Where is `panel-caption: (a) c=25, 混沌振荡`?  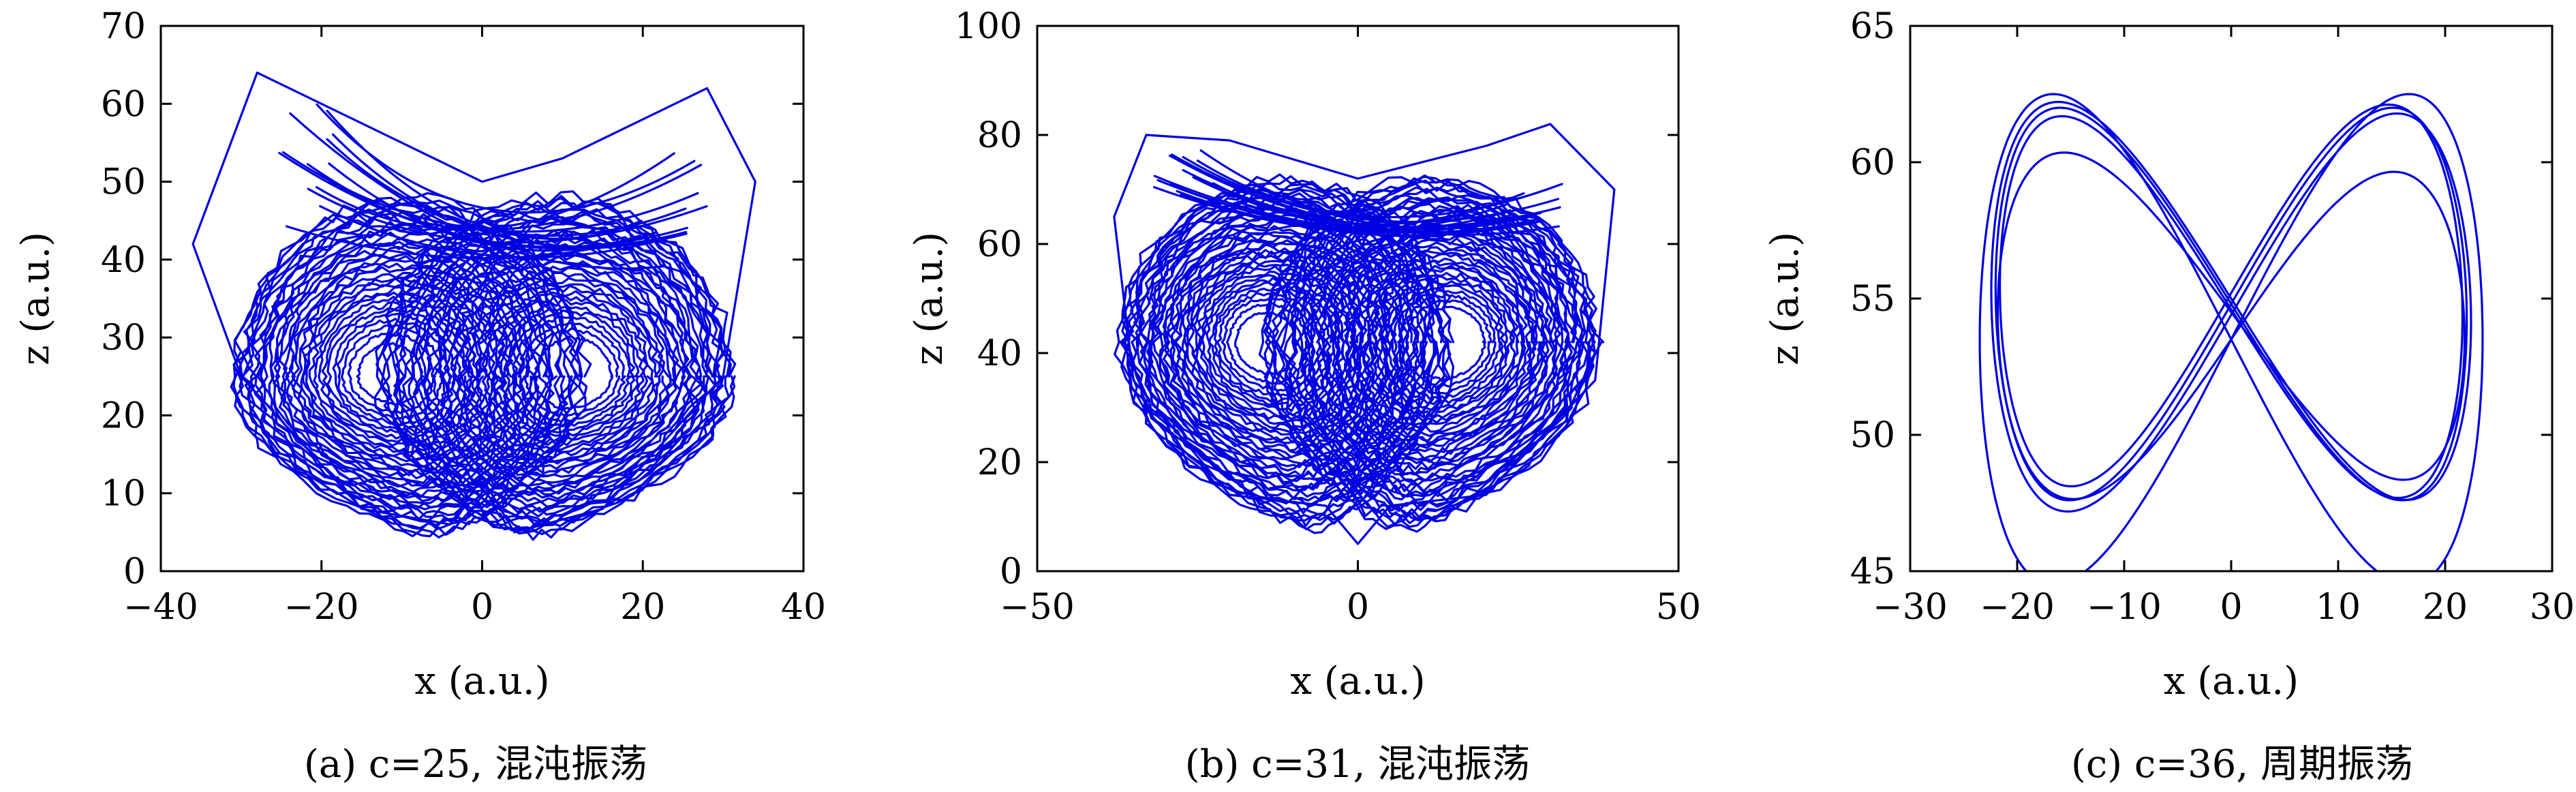
panel-caption: (a) c=25, 混沌振荡 is located at coordinates (476, 764).